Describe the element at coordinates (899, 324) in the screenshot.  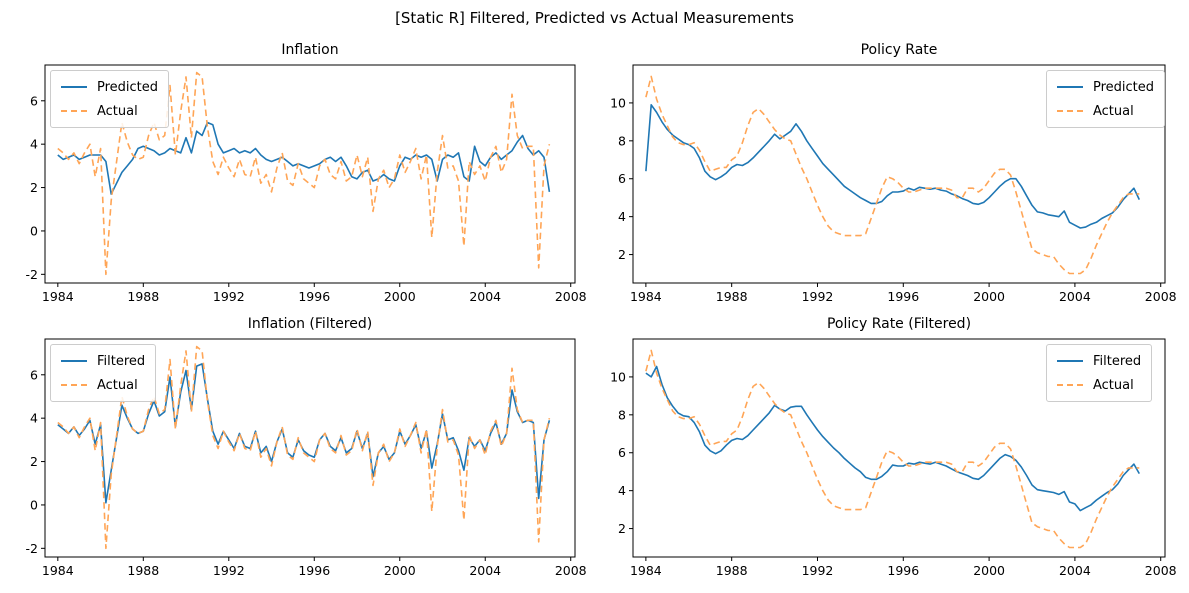
I see `subplot-title-policy-rate-filtered: Policy Rate (Filtered)` at that location.